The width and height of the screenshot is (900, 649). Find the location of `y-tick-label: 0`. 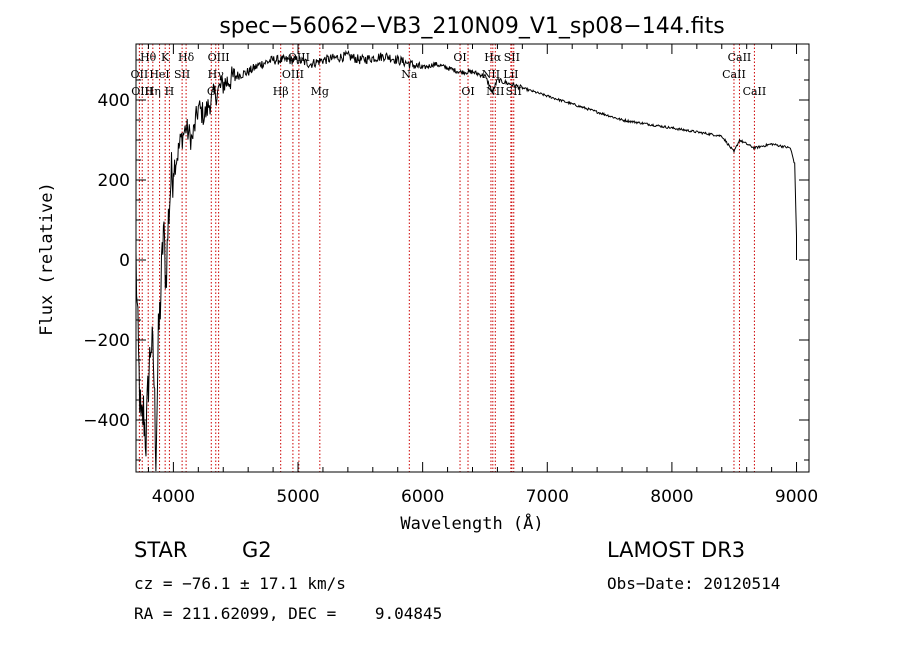

y-tick-label: 0 is located at coordinates (124, 261).